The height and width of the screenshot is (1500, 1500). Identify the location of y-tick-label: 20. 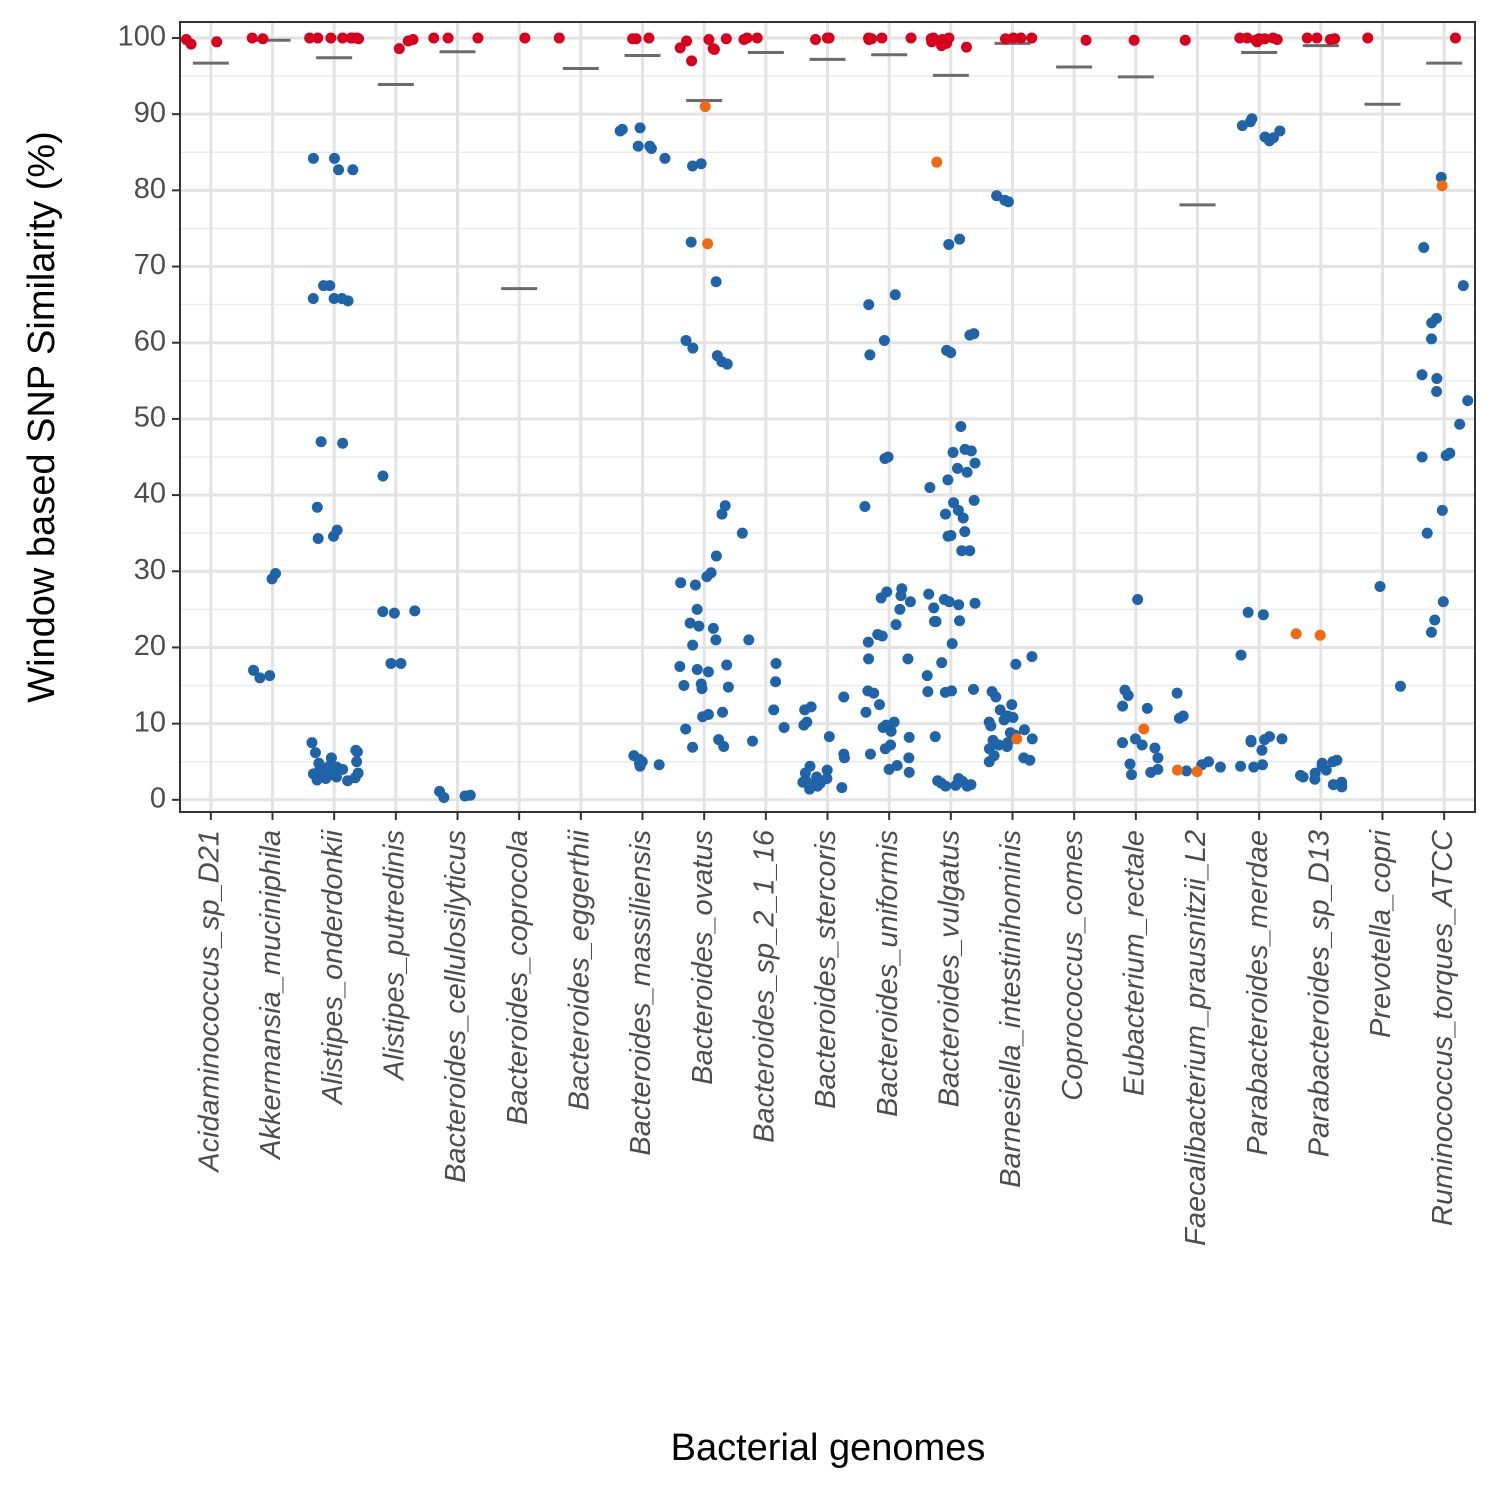
(150, 646).